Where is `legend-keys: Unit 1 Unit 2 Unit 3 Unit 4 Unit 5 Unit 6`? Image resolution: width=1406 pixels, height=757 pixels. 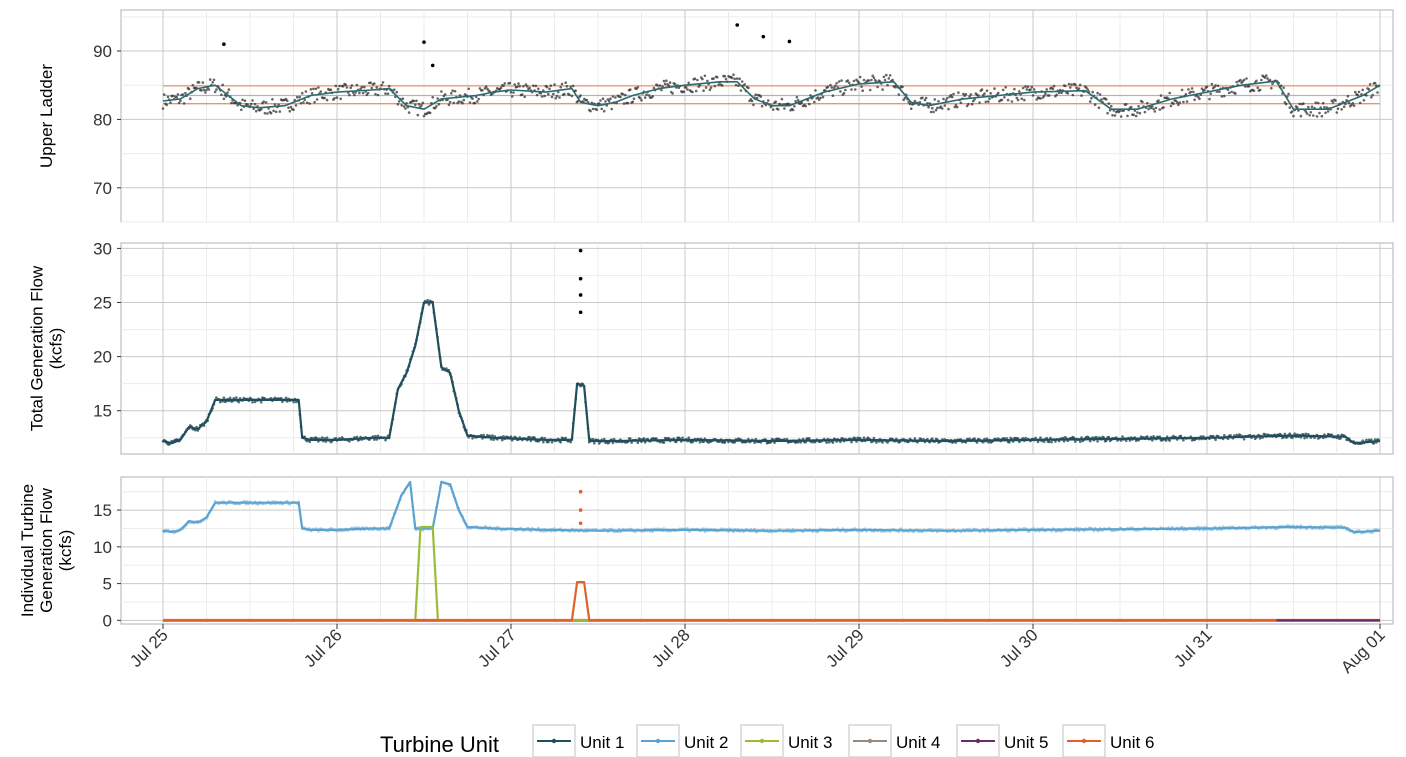 legend-keys: Unit 1 Unit 2 Unit 3 Unit 4 Unit 5 Unit 6 is located at coordinates (843, 740).